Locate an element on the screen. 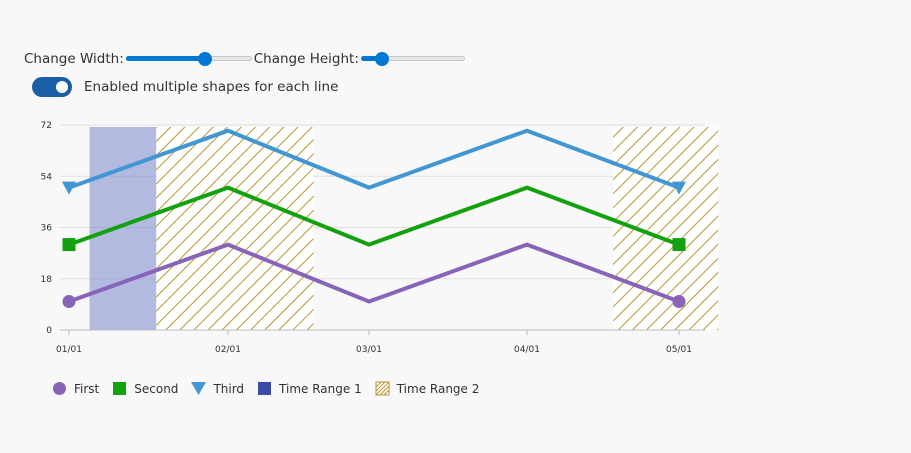 This screenshot has width=911, height=453. width-slider-thumb is located at coordinates (205, 59).